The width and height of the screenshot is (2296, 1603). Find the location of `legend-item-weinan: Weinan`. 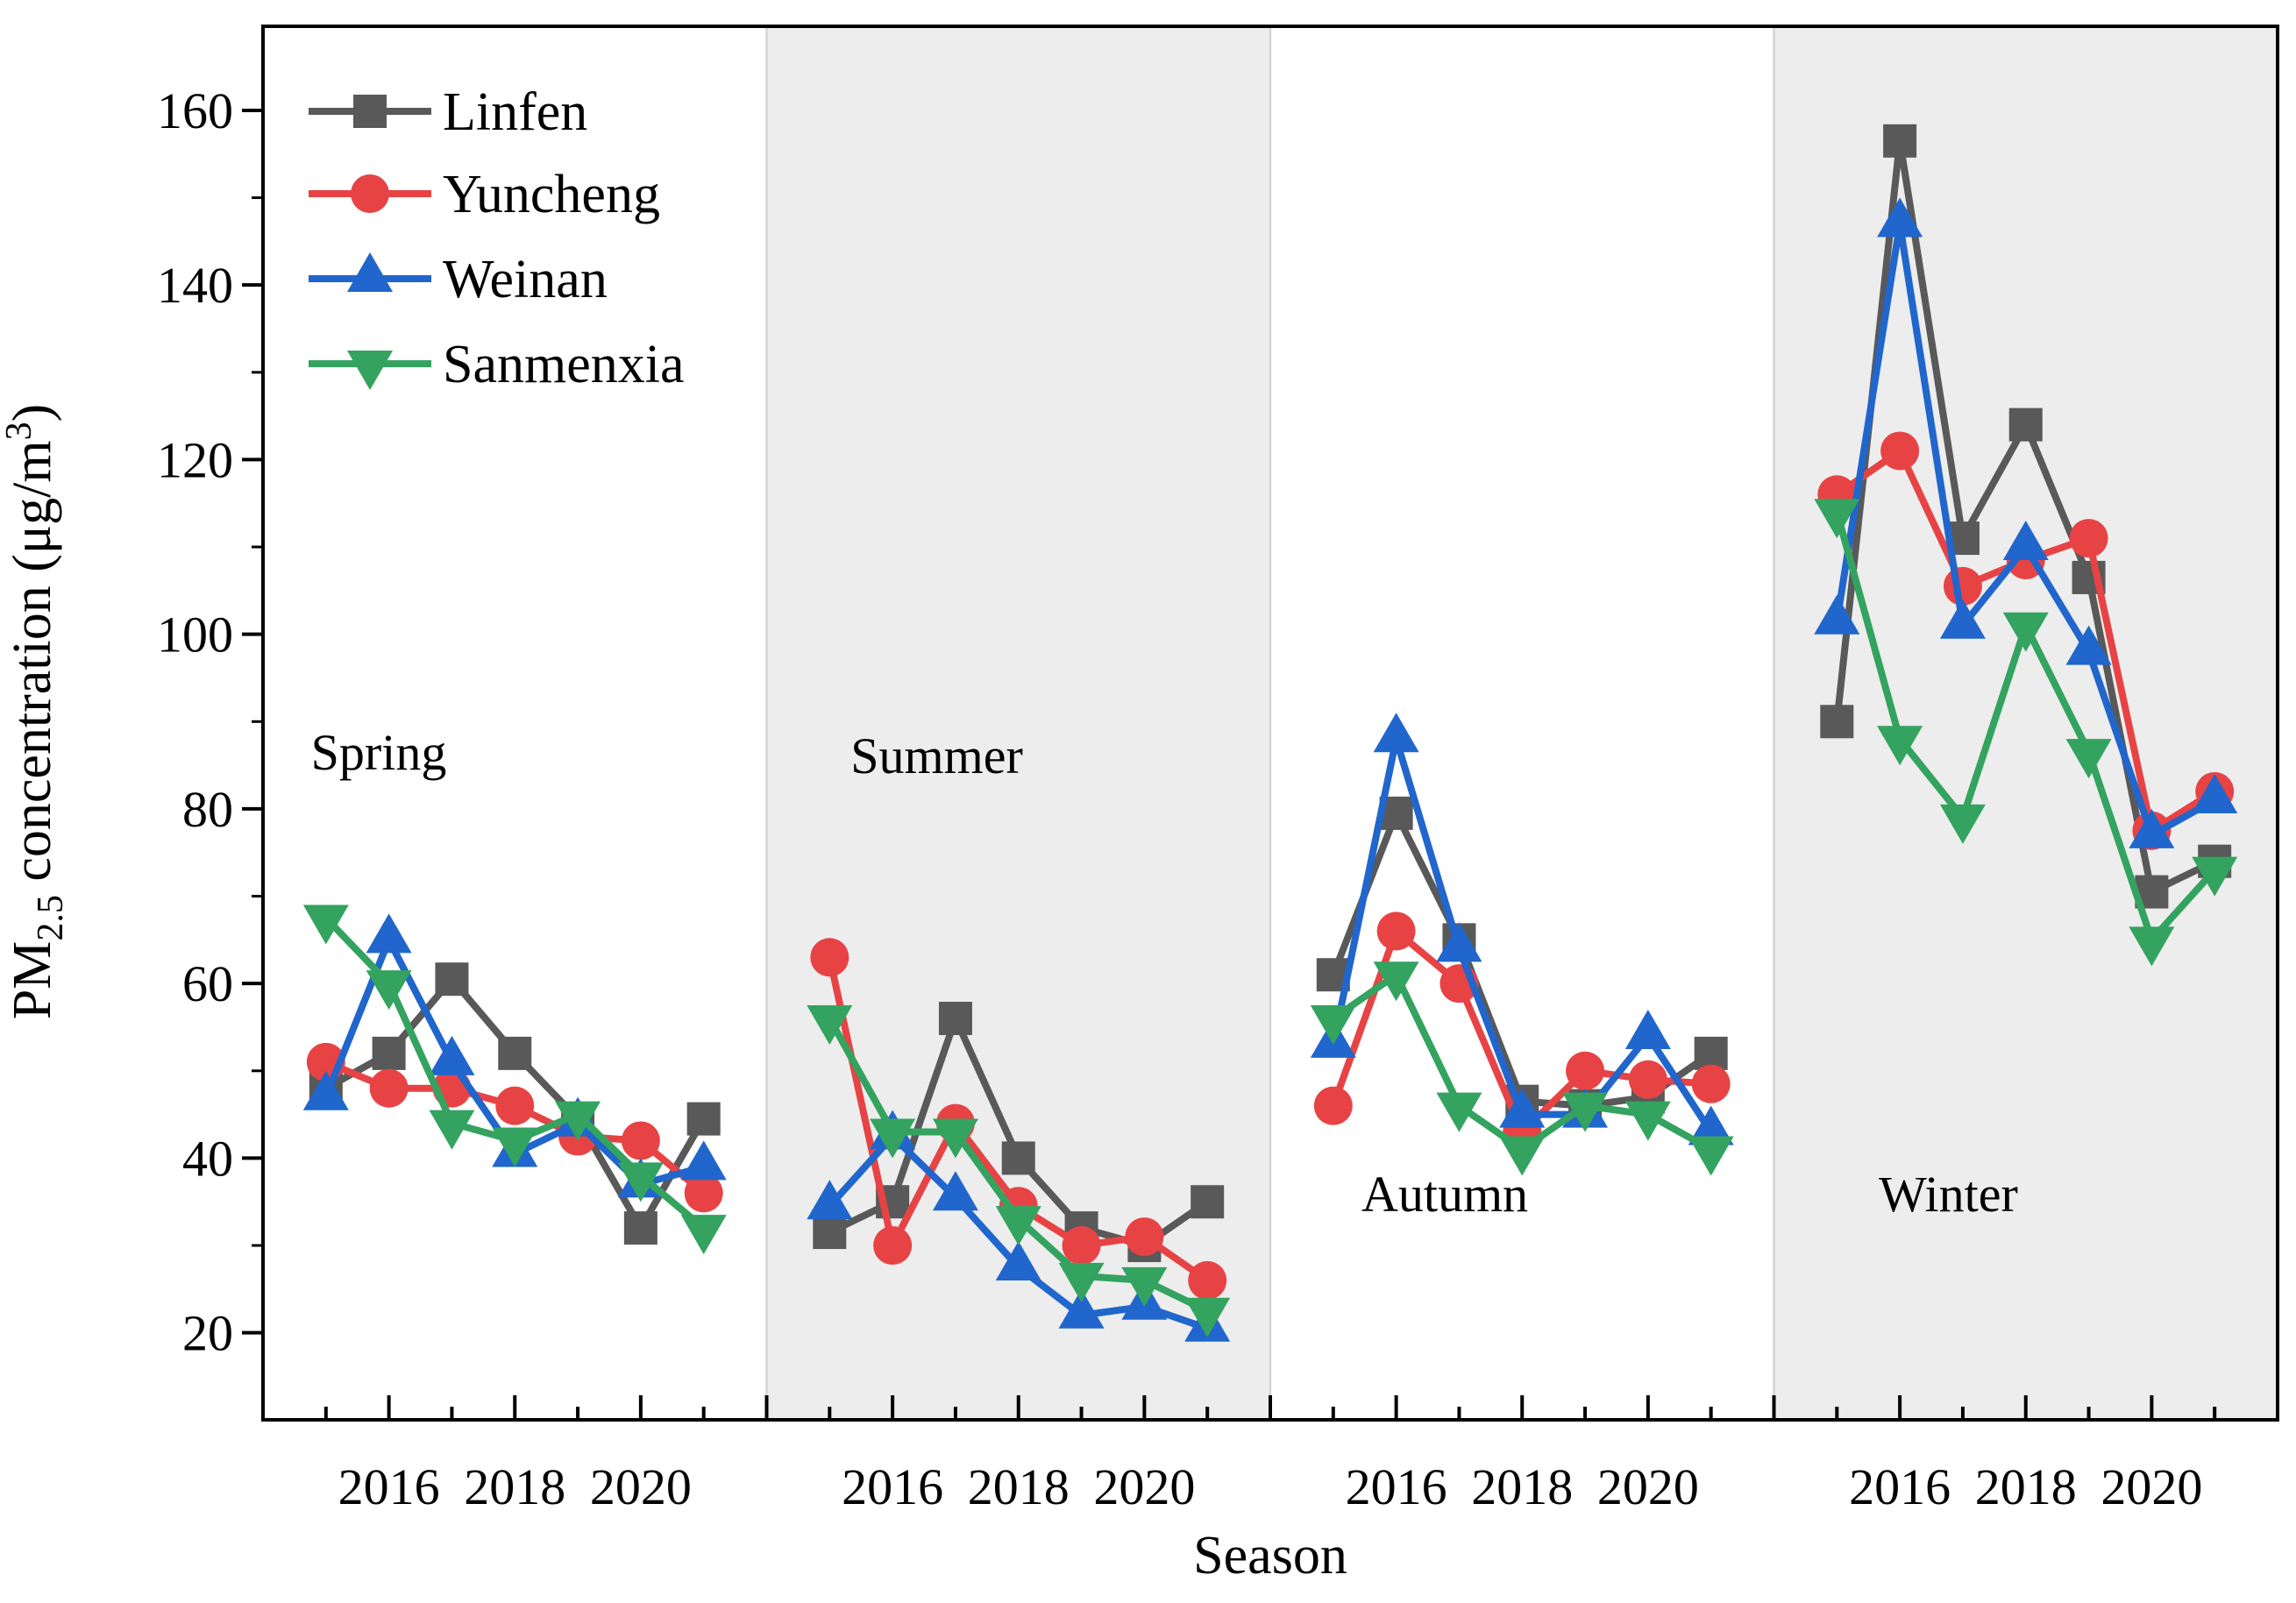

legend-item-weinan: Weinan is located at coordinates (458, 279).